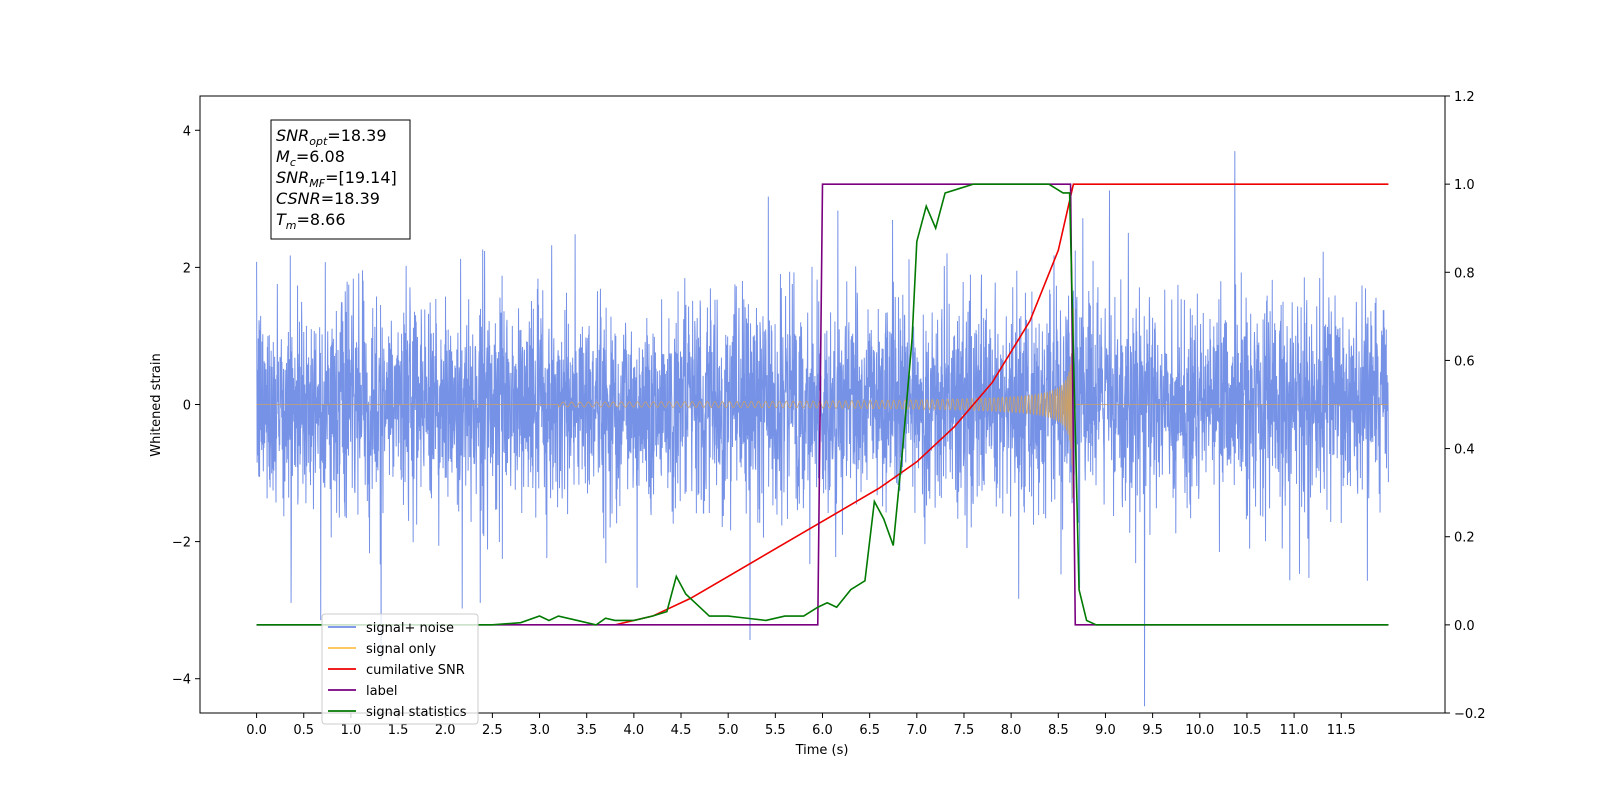  What do you see at coordinates (728, 730) in the screenshot?
I see `x-tick-label: 5.0` at bounding box center [728, 730].